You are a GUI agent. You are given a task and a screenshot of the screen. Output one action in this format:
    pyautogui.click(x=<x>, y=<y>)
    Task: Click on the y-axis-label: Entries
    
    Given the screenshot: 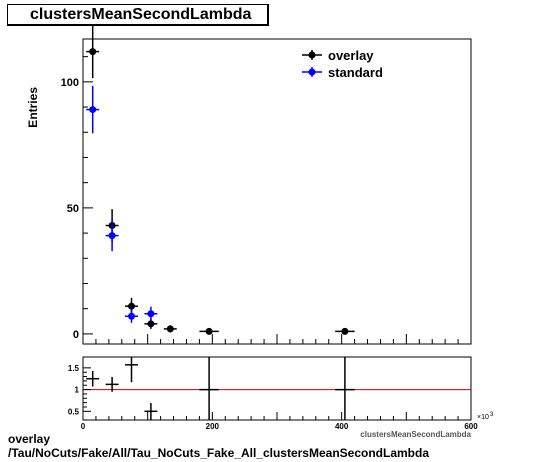 What is the action you would take?
    pyautogui.click(x=33, y=107)
    